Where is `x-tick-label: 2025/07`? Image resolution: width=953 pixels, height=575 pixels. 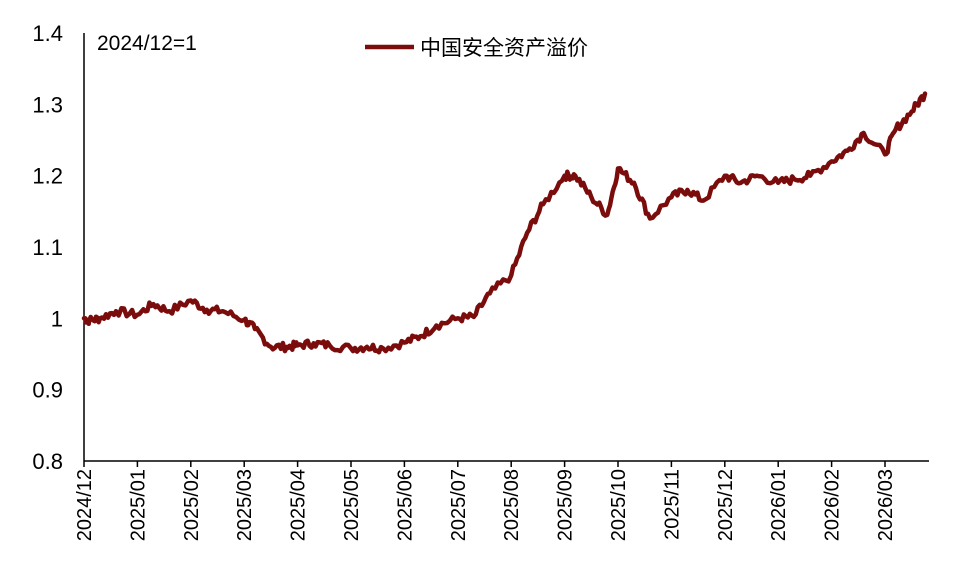 x-tick-label: 2025/07 is located at coordinates (459, 505).